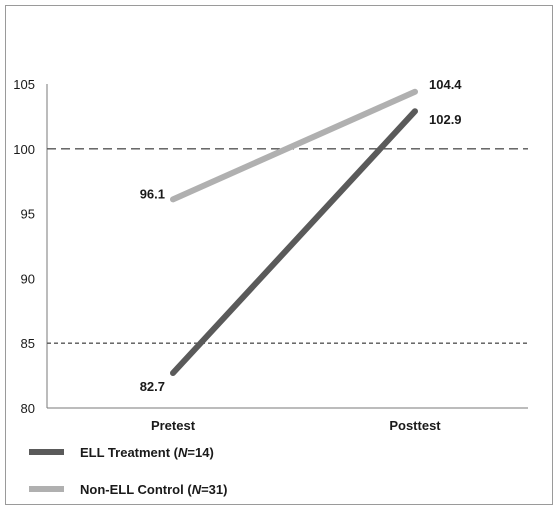 Image resolution: width=560 pixels, height=512 pixels. Describe the element at coordinates (28, 343) in the screenshot. I see `y-tick-label: 85` at that location.